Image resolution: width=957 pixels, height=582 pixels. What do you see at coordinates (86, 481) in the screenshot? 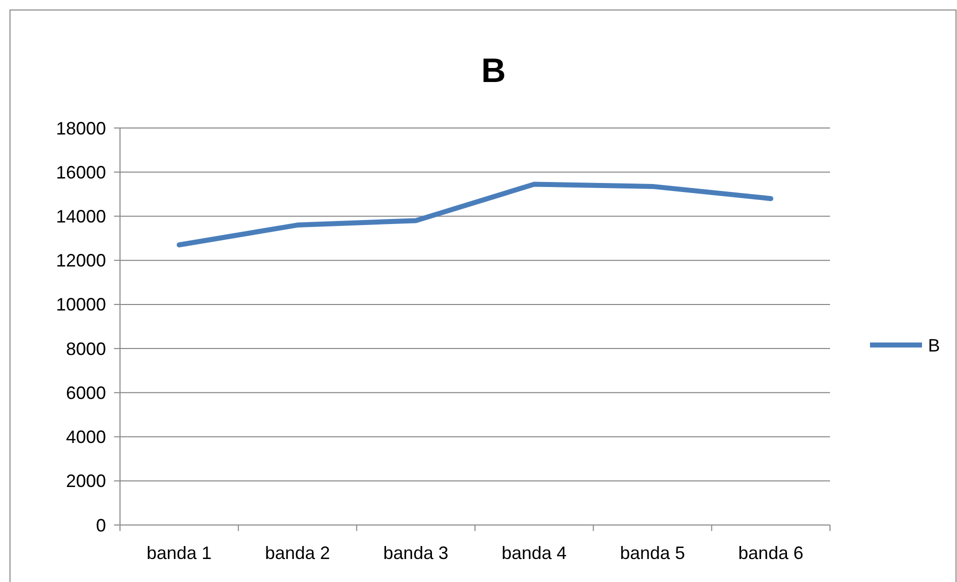
I see `y-tick-label: 2000` at bounding box center [86, 481].